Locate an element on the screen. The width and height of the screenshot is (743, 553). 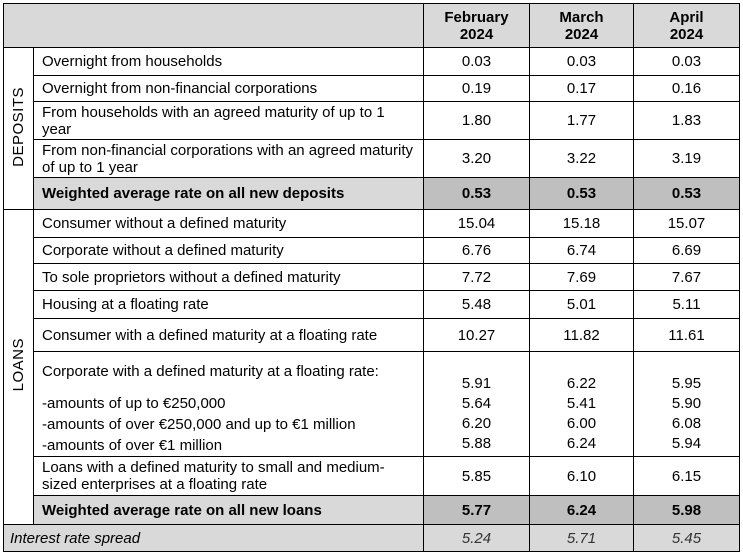
section-title: DEPOSITS is located at coordinates (18, 126).